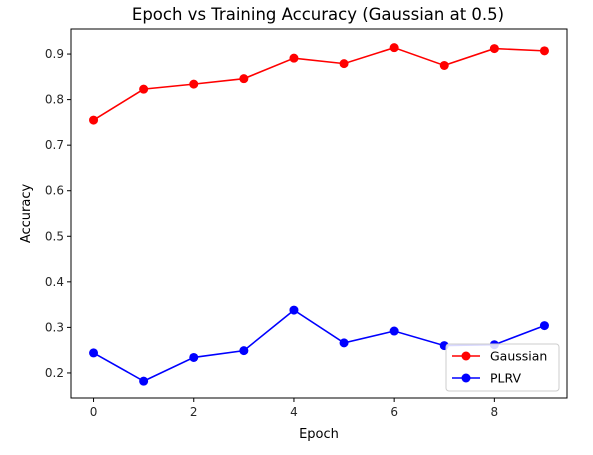  Describe the element at coordinates (94, 412) in the screenshot. I see `x-tick-label: 0` at that location.